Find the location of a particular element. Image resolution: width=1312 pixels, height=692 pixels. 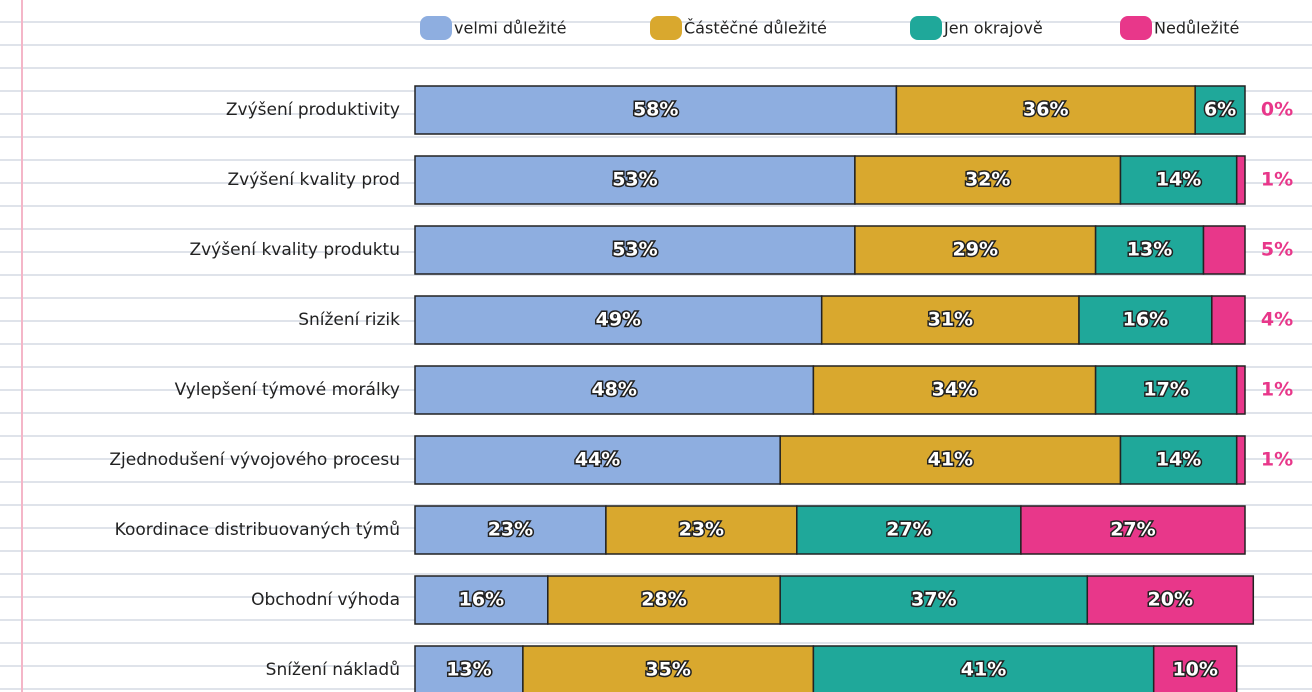

value-label: 29% is located at coordinates (975, 250).